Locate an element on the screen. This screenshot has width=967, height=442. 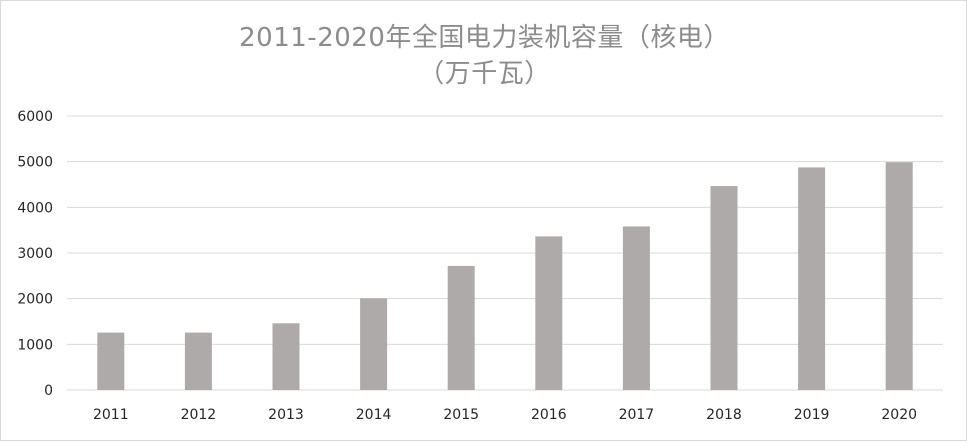
bar-2019 is located at coordinates (812, 278).